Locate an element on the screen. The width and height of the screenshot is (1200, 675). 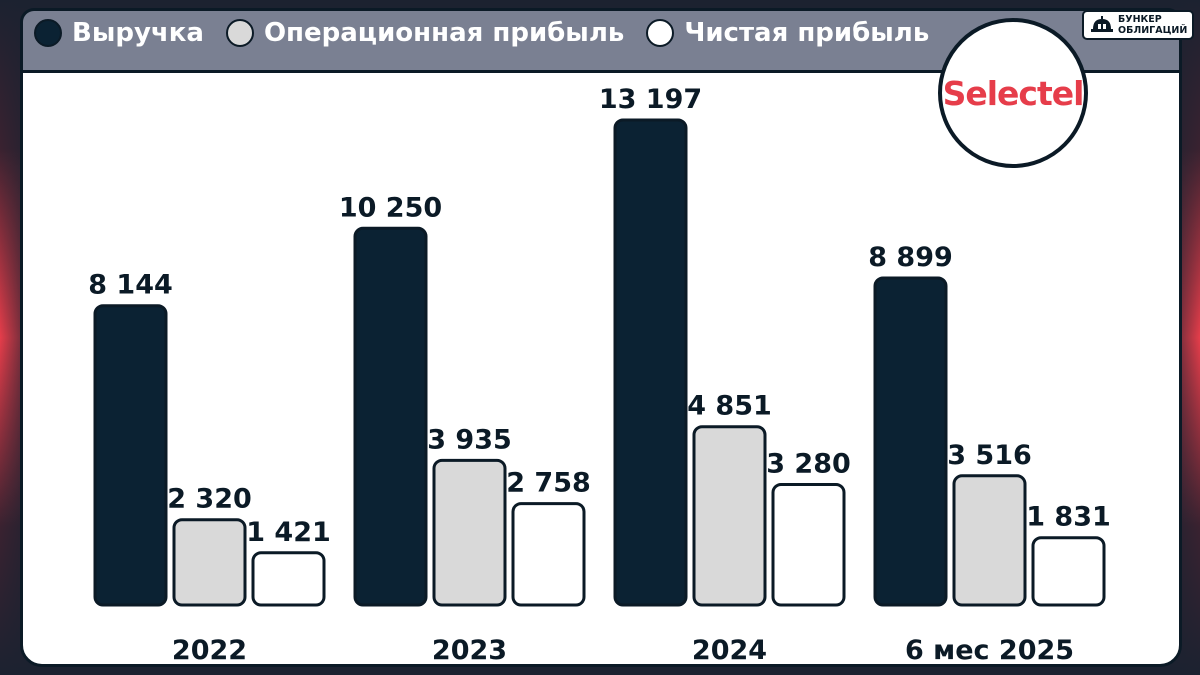
brand-text: БУНКЕР ОБЛИГАЦИЙ is located at coordinates (1152, 25).